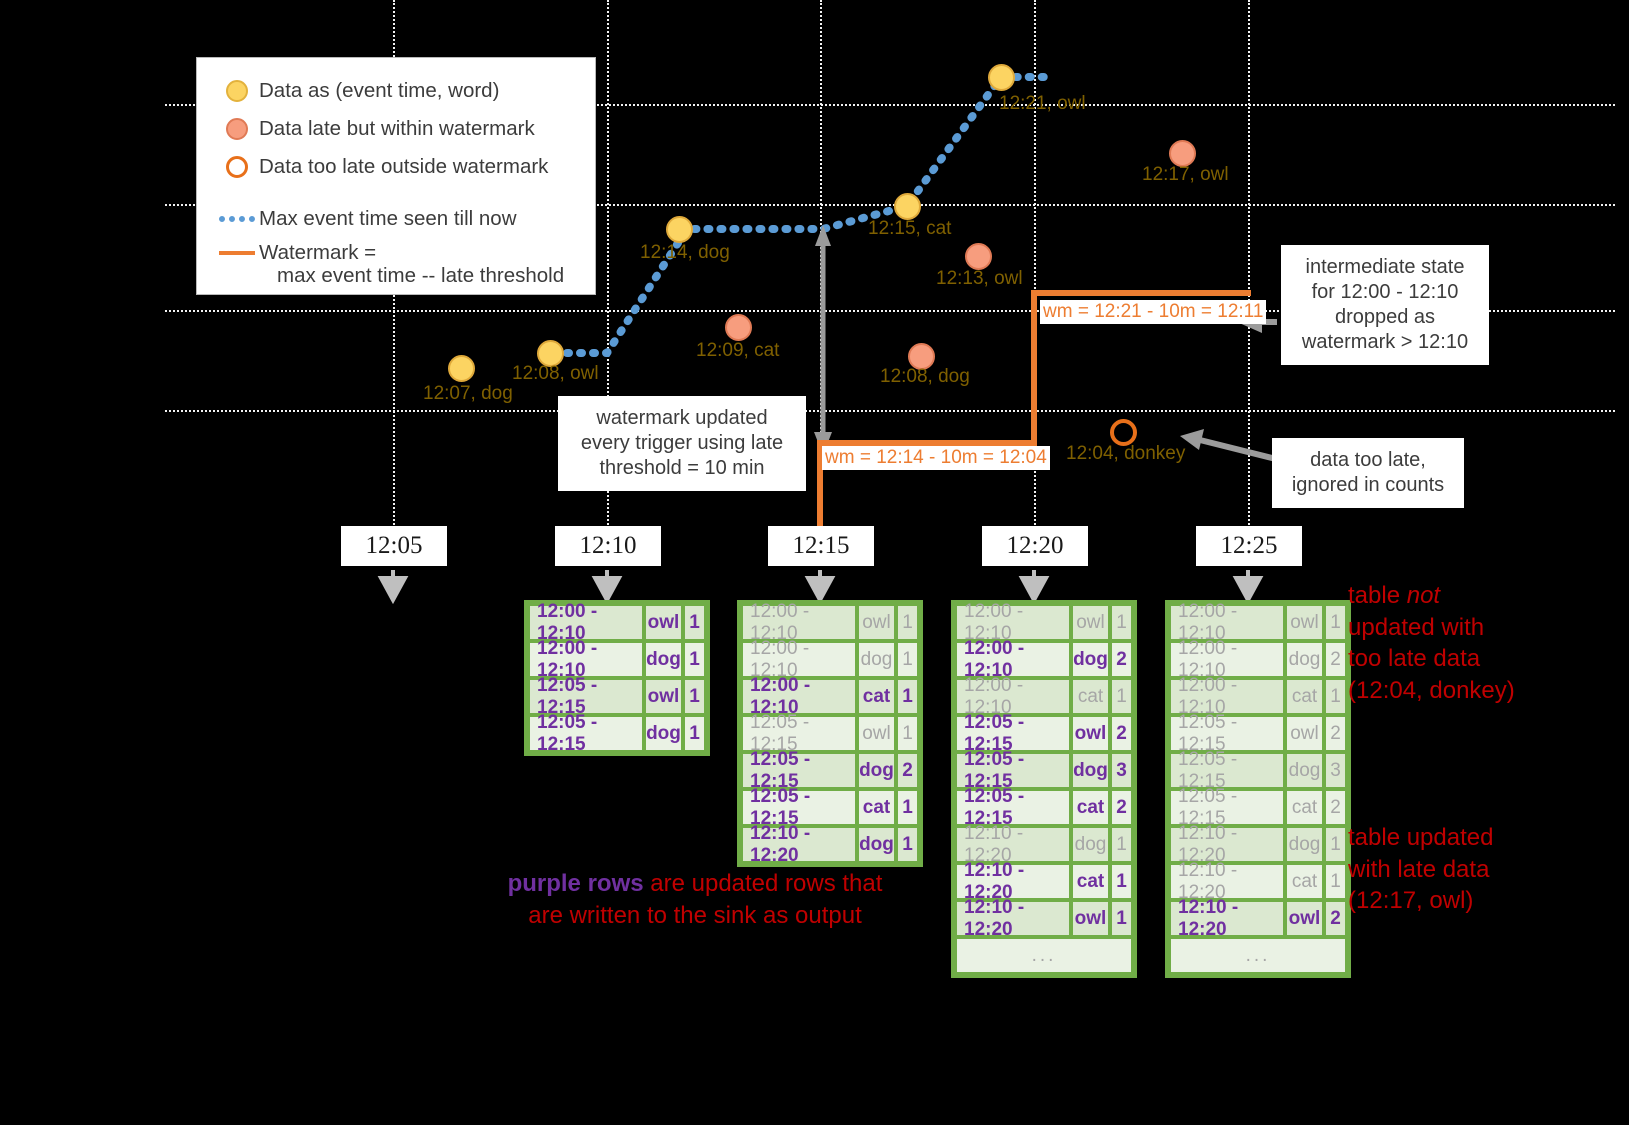 Image resolution: width=1629 pixels, height=1125 pixels. What do you see at coordinates (237, 91) in the screenshot?
I see `filled-yellow-circle-icon` at bounding box center [237, 91].